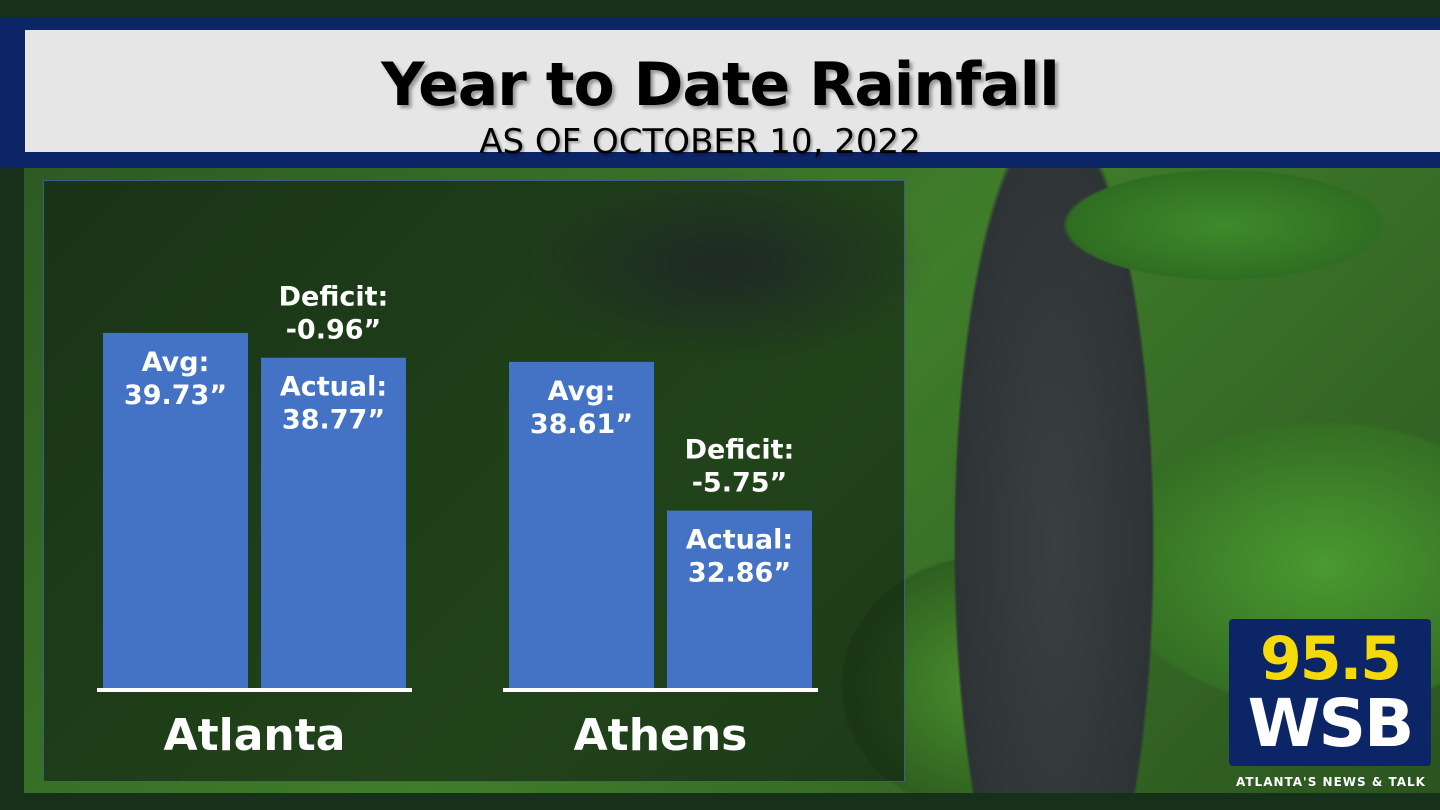 The width and height of the screenshot is (1440, 810). I want to click on wsb-logo: 95.5 WSB, so click(1330, 692).